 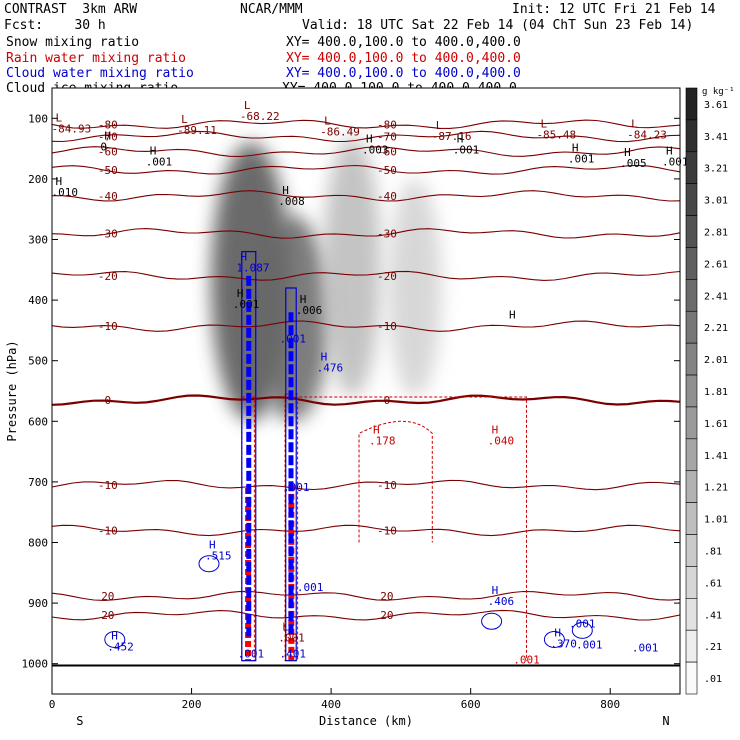 I want to click on extremum-value-10: .001, so click(x=466, y=150).